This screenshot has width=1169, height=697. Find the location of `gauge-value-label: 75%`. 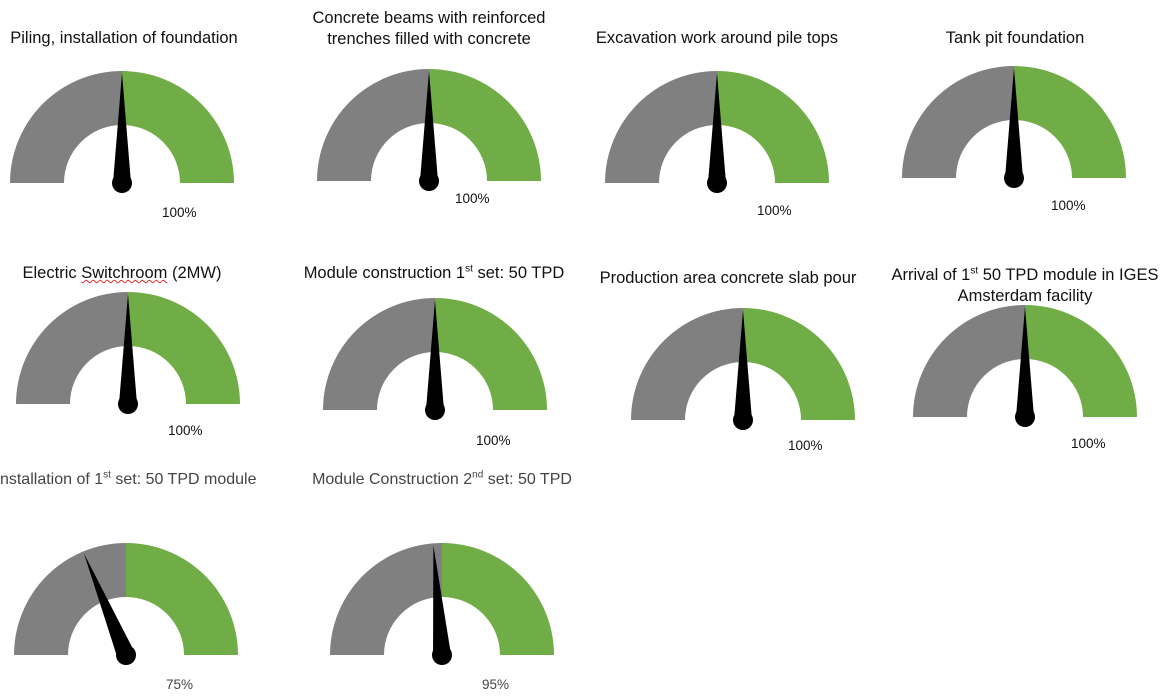

gauge-value-label: 75% is located at coordinates (180, 684).